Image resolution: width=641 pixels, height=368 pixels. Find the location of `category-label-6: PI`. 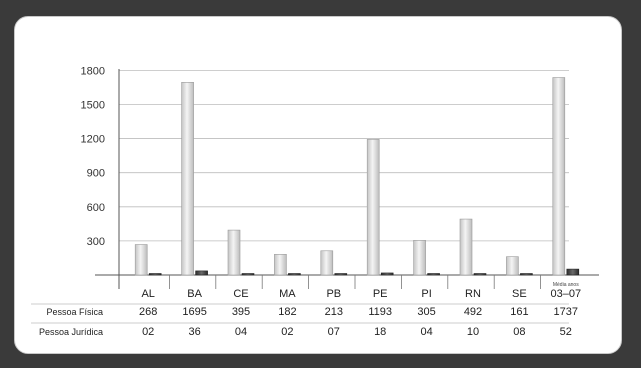

category-label-6: PI is located at coordinates (426, 294).